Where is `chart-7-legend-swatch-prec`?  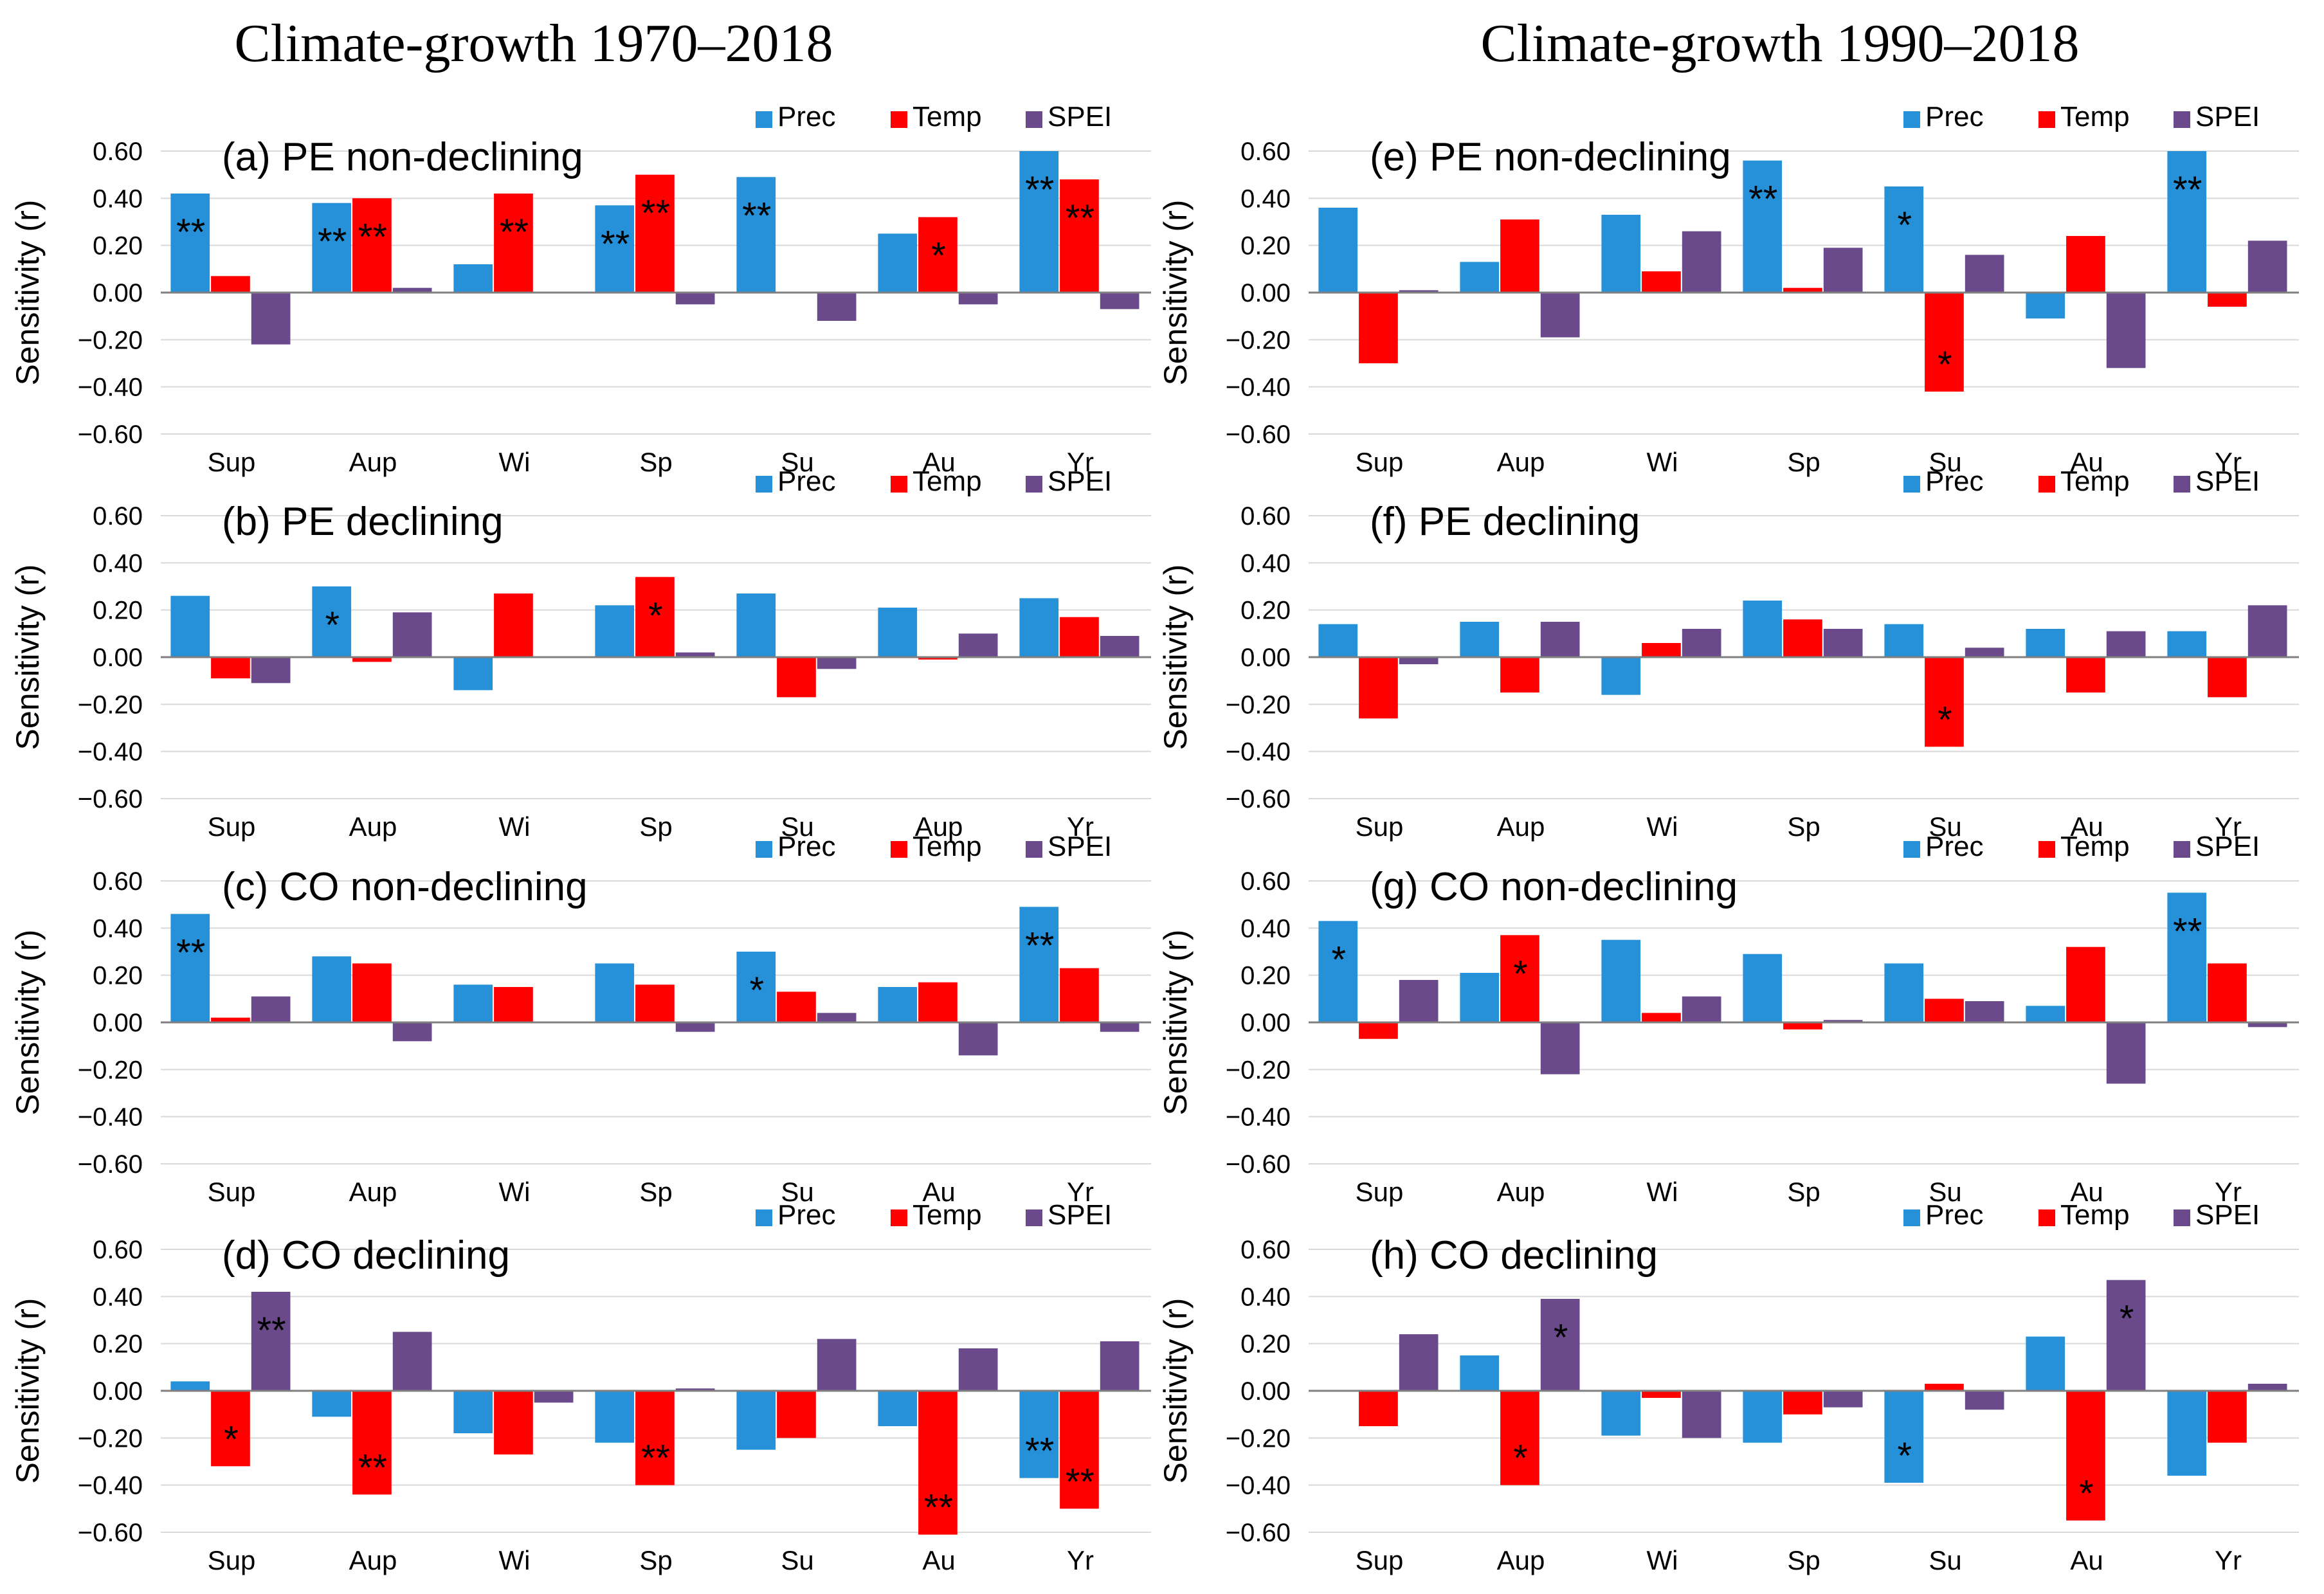
chart-7-legend-swatch-prec is located at coordinates (1911, 1217).